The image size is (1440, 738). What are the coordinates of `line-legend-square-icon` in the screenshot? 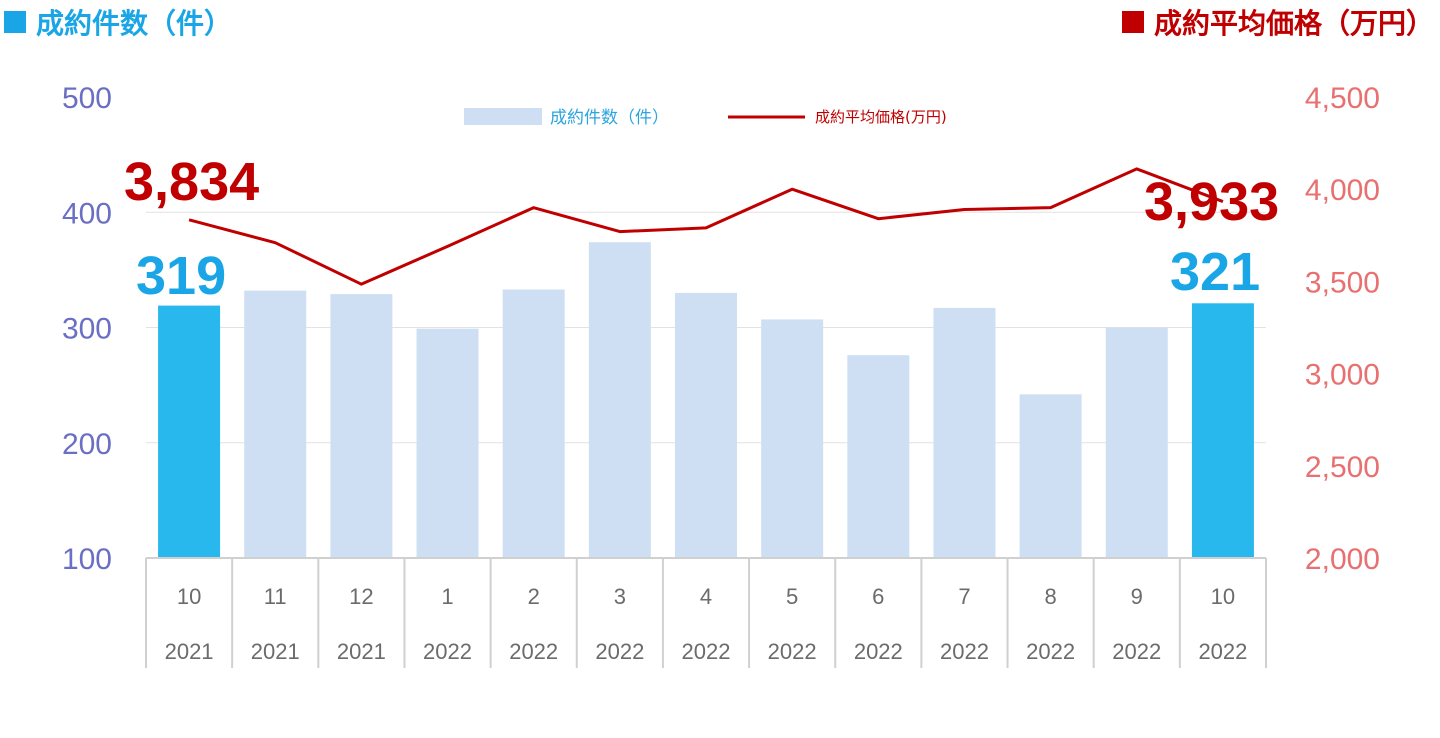 It's located at (1132, 22).